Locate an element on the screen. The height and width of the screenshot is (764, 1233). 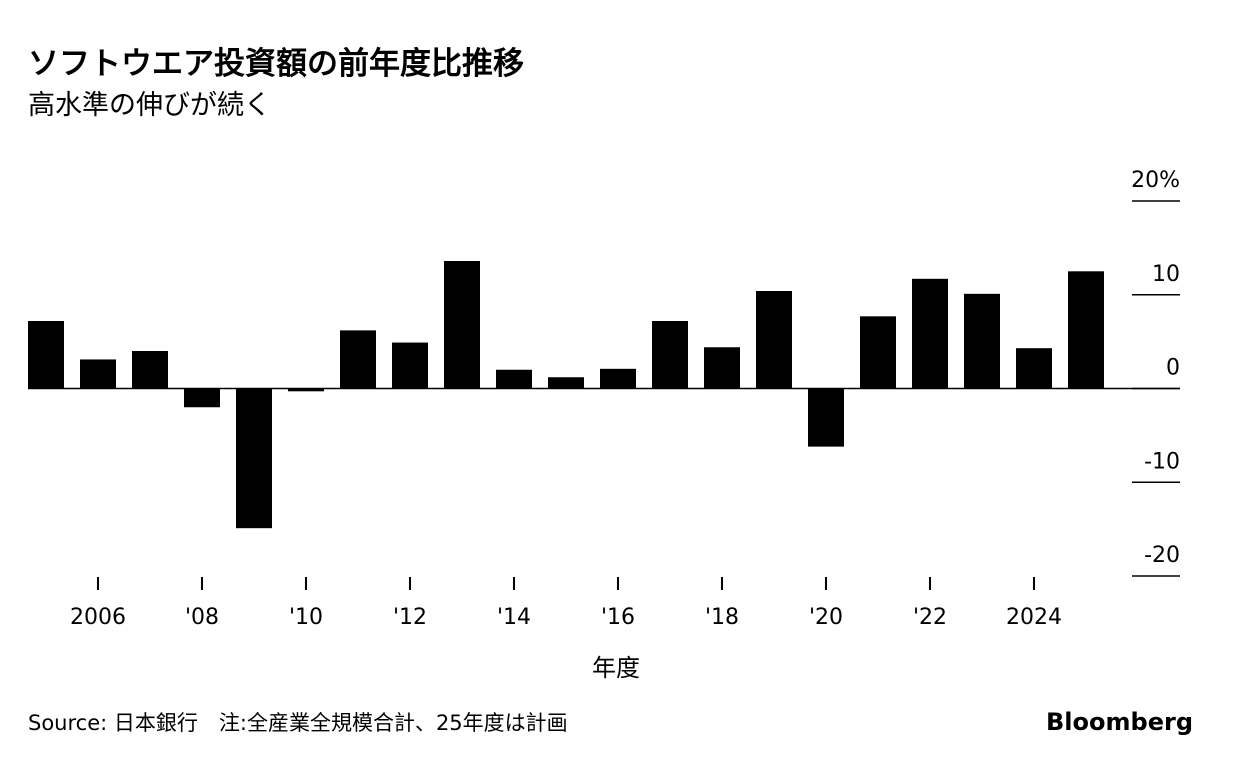
x-tick-label: '08 is located at coordinates (202, 617).